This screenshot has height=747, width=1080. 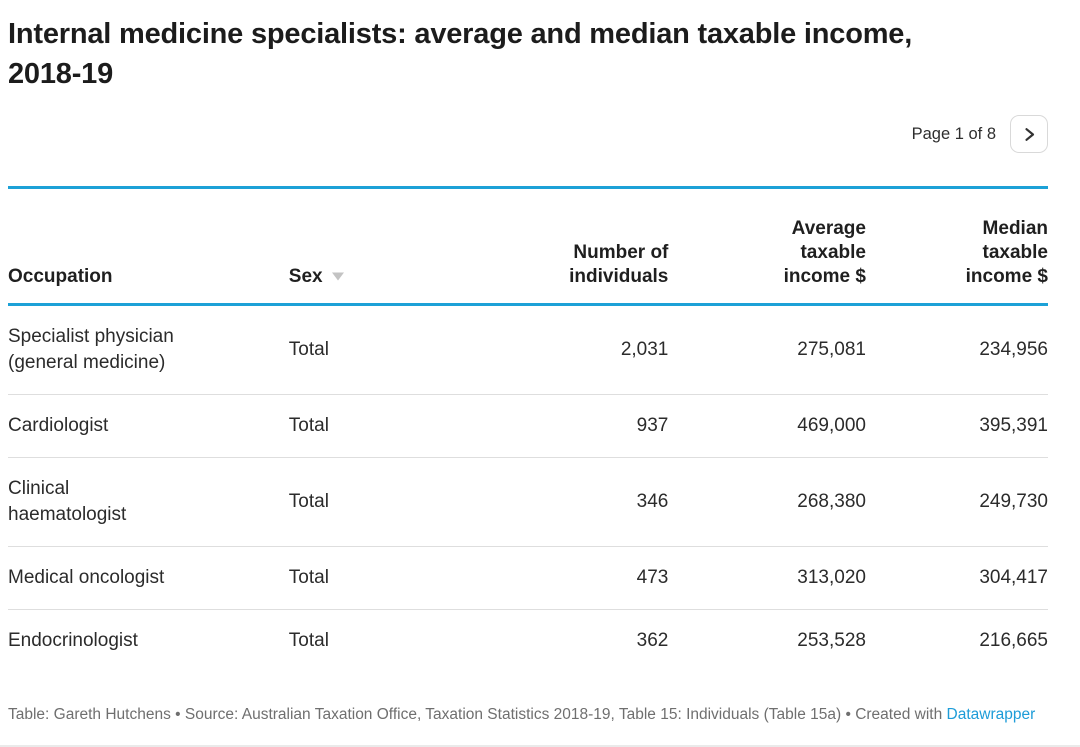 What do you see at coordinates (562, 246) in the screenshot?
I see `column-header-individuals: Number of individuals` at bounding box center [562, 246].